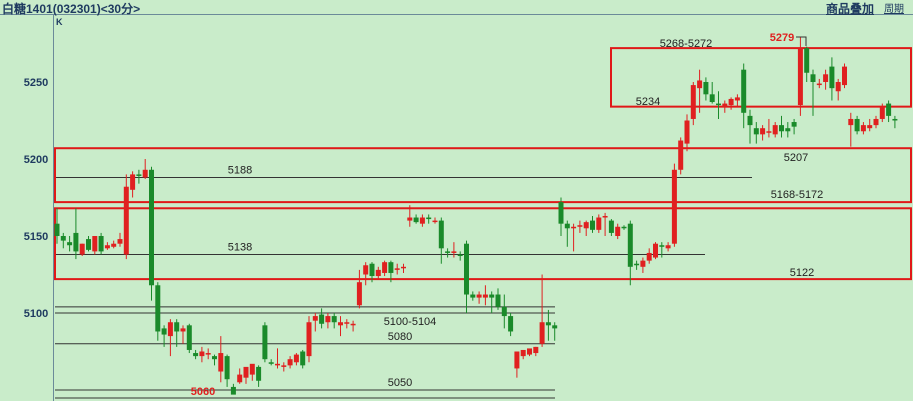 The image size is (913, 401). I want to click on zone-label: 5207, so click(796, 158).